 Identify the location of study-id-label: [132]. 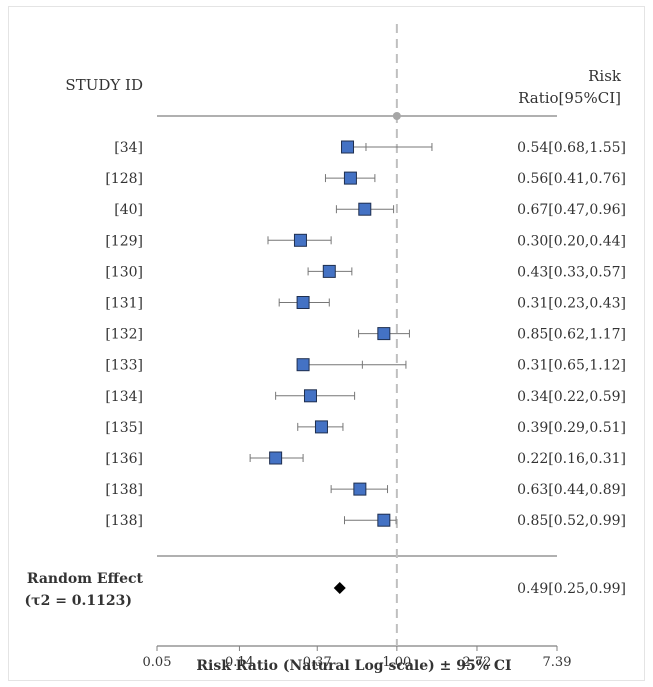
(124, 335).